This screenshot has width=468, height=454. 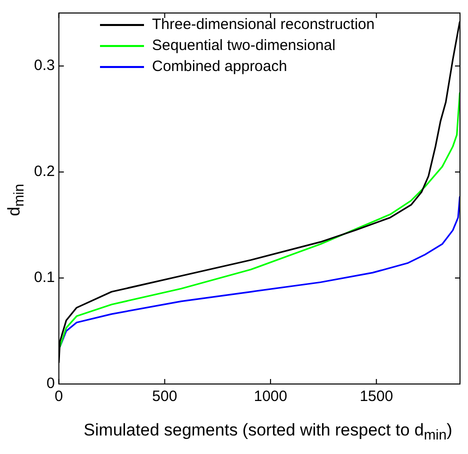 What do you see at coordinates (220, 67) in the screenshot?
I see `legend-label: Combined approach` at bounding box center [220, 67].